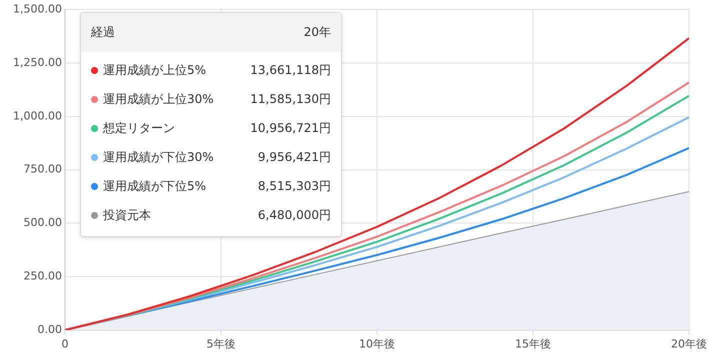 The image size is (710, 361). What do you see at coordinates (155, 186) in the screenshot?
I see `legend-label: 運用成績が下位5%` at bounding box center [155, 186].